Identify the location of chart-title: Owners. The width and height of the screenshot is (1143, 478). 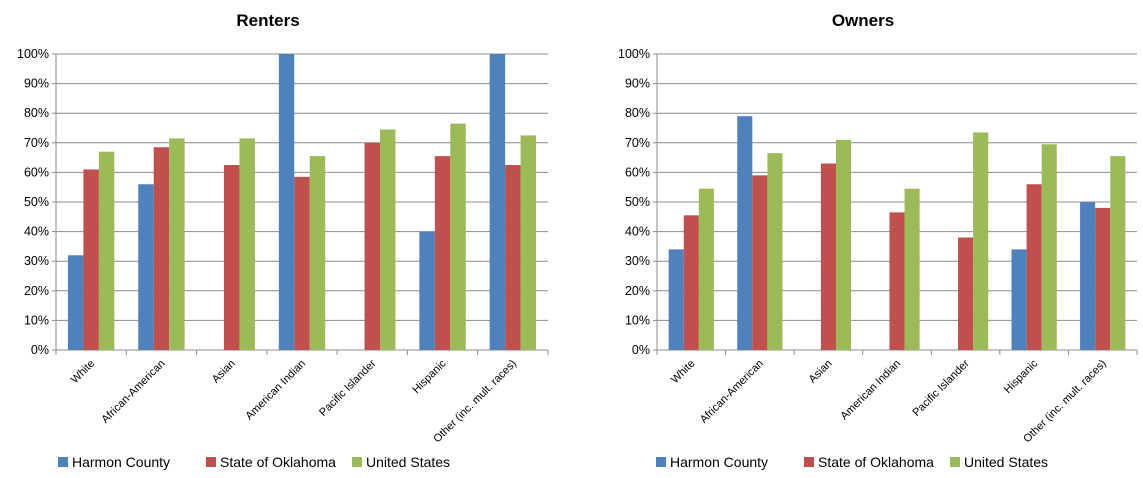
(863, 20).